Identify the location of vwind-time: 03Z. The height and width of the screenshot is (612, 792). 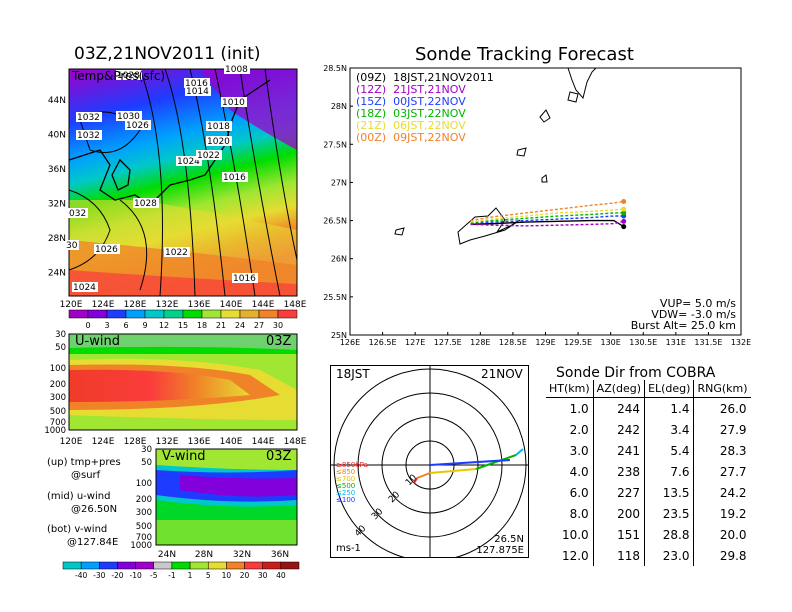
(279, 456).